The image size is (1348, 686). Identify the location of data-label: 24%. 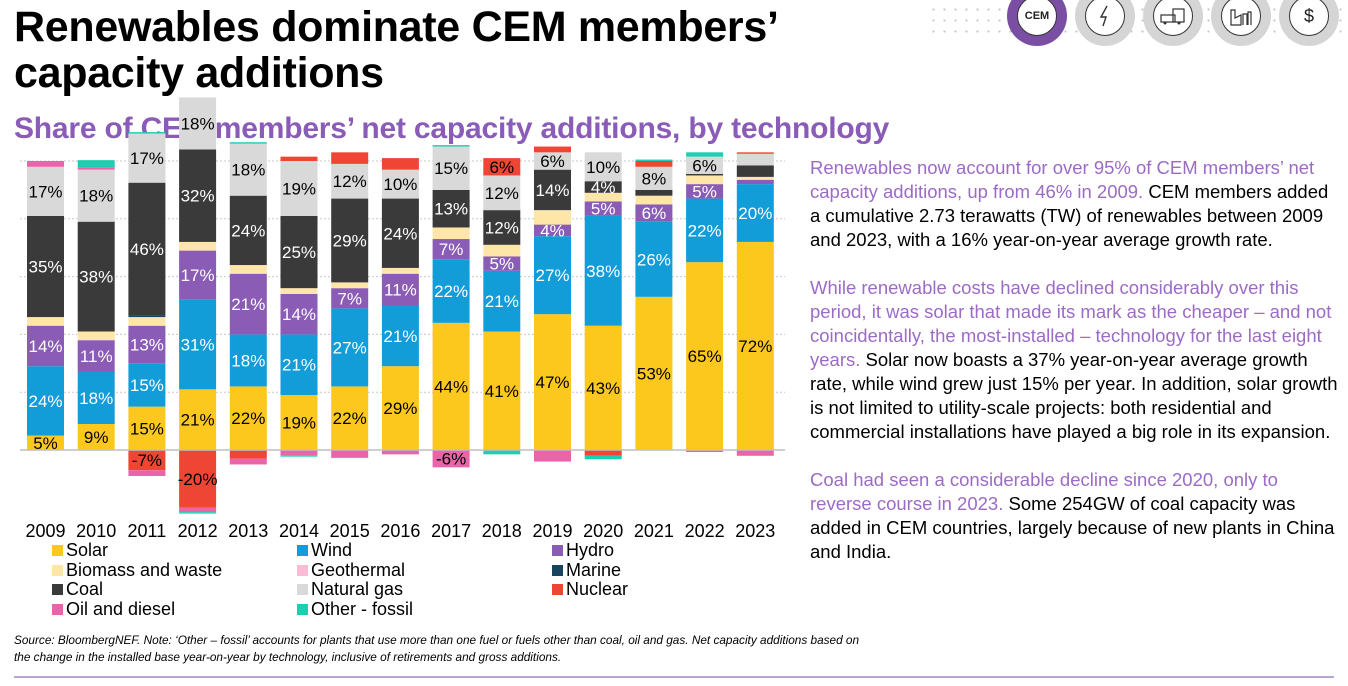
(400, 233).